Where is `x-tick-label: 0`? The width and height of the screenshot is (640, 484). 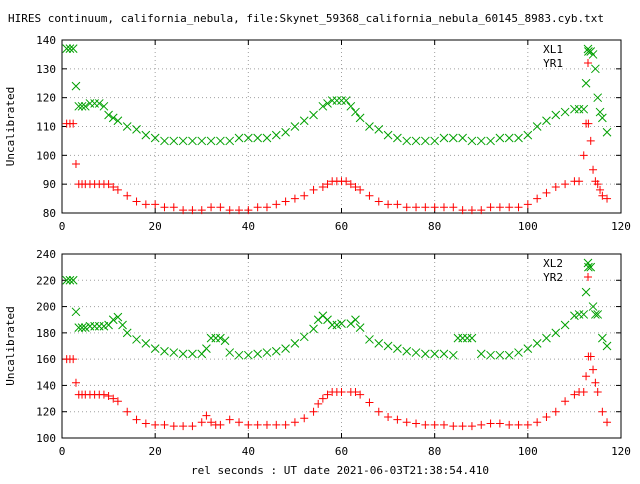
x-tick-label: 0 is located at coordinates (62, 451).